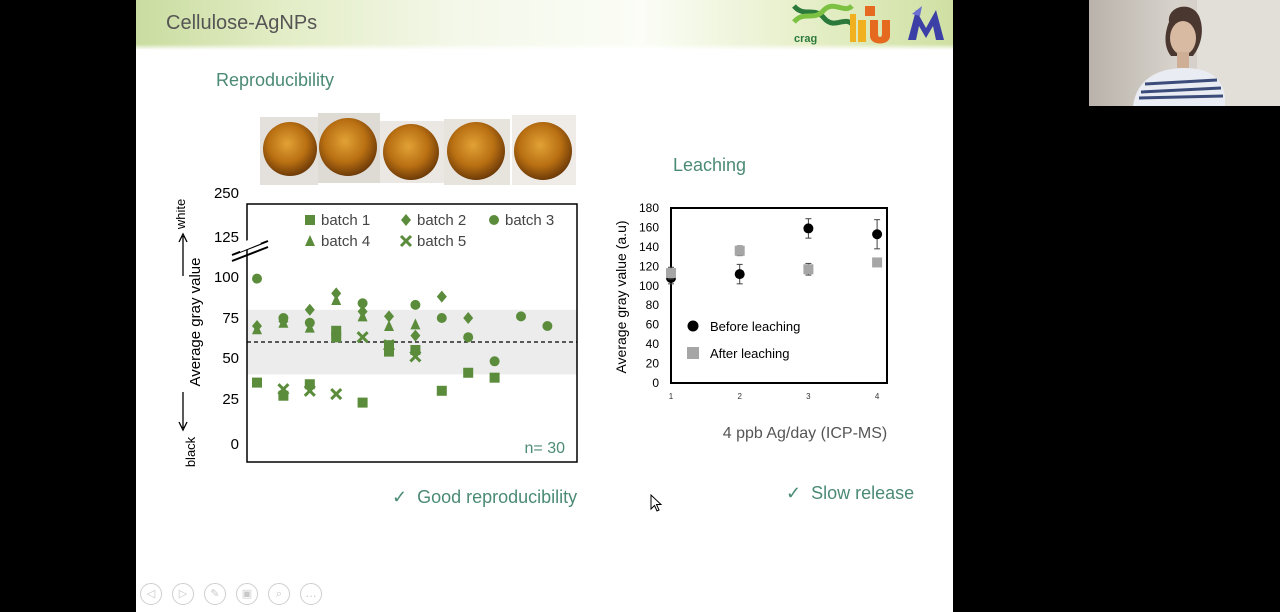 The image size is (1280, 612). What do you see at coordinates (183, 254) in the screenshot?
I see `up-arrow-icon` at bounding box center [183, 254].